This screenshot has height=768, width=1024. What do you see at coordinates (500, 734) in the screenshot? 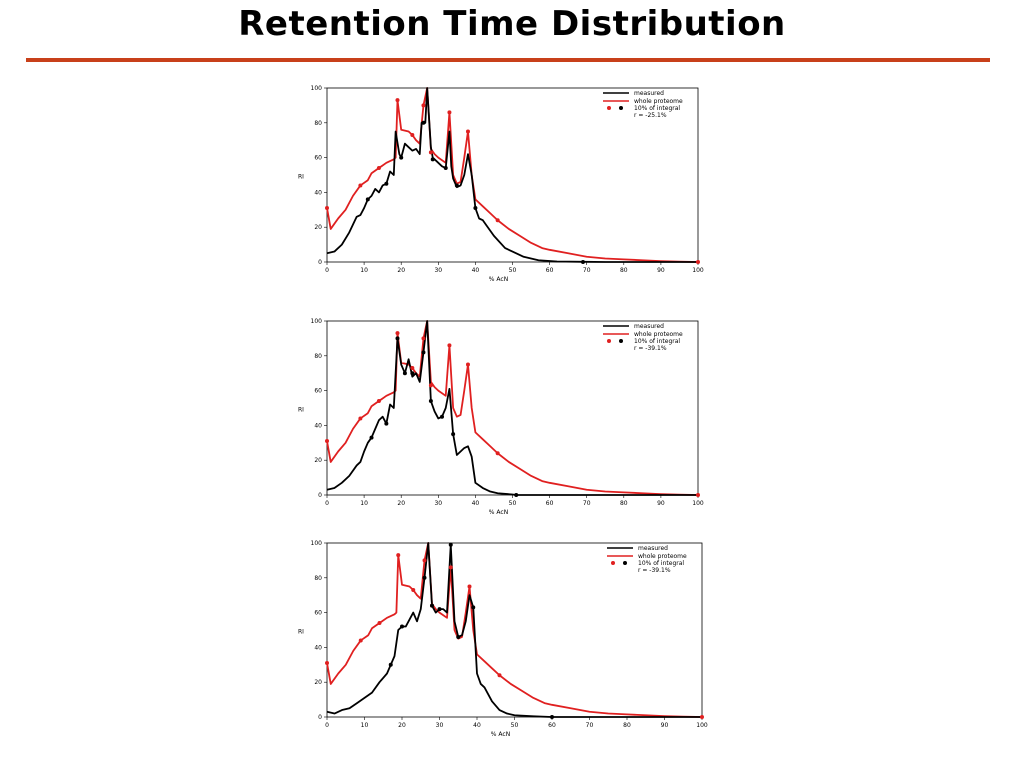
I see `x-axis-title: % AcN` at bounding box center [500, 734].